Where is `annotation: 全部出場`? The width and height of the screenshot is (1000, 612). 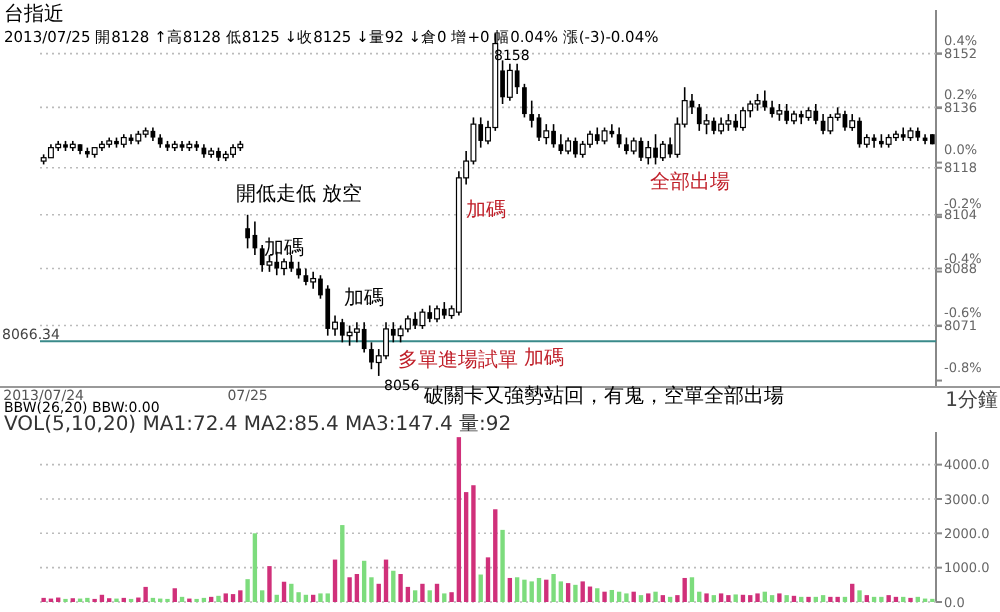
annotation: 全部出場 is located at coordinates (690, 182).